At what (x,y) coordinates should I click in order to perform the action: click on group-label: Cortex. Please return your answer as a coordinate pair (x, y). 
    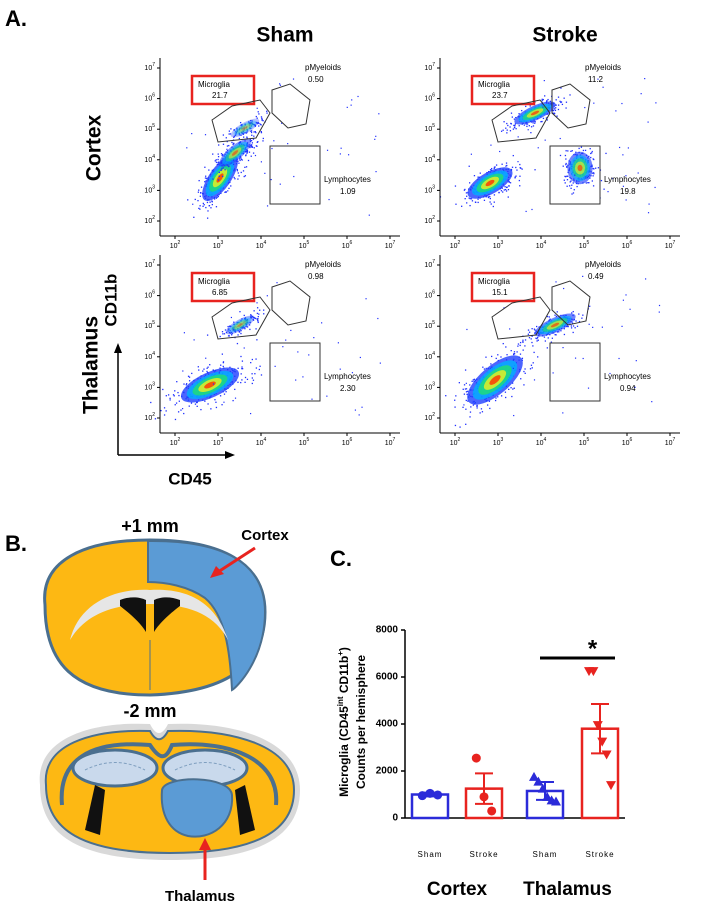
    Looking at the image, I should click on (457, 889).